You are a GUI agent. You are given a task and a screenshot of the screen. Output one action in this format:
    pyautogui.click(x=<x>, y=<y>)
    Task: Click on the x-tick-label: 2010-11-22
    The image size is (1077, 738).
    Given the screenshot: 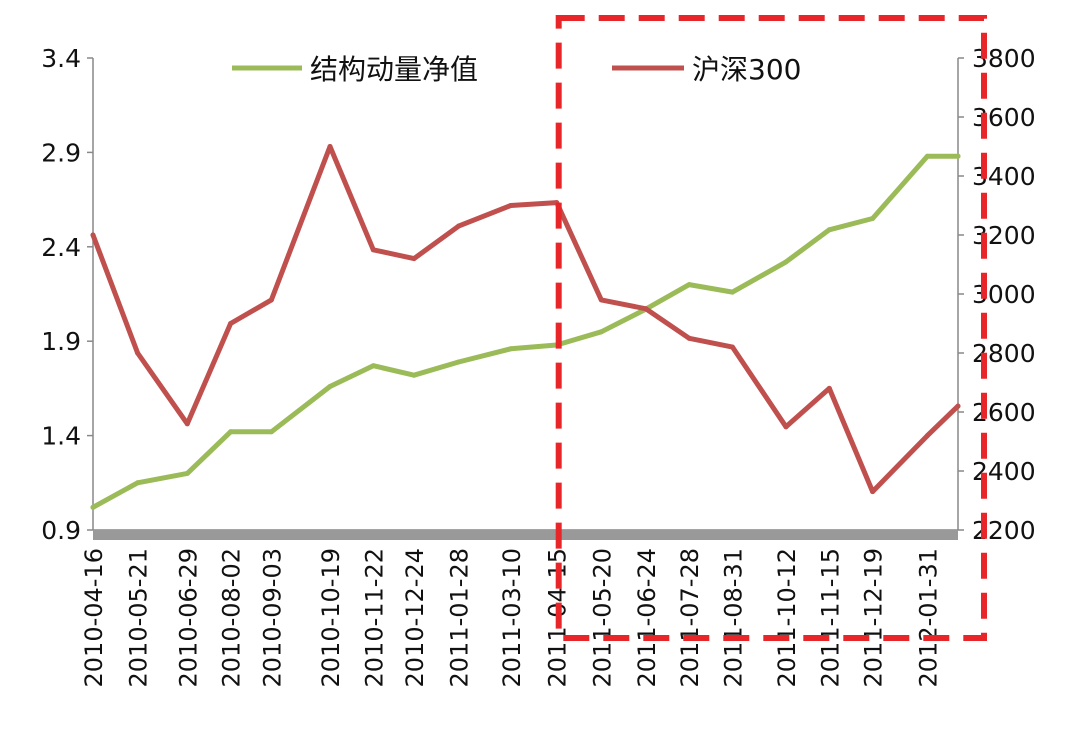 What is the action you would take?
    pyautogui.click(x=374, y=617)
    